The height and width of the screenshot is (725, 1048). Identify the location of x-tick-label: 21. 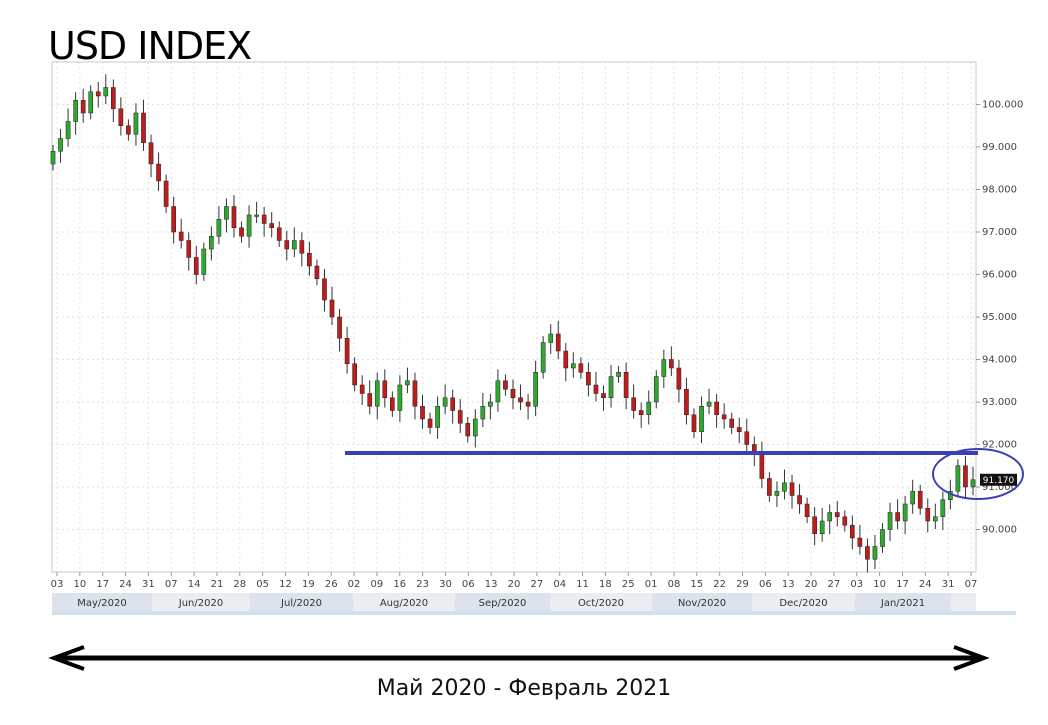
(217, 584).